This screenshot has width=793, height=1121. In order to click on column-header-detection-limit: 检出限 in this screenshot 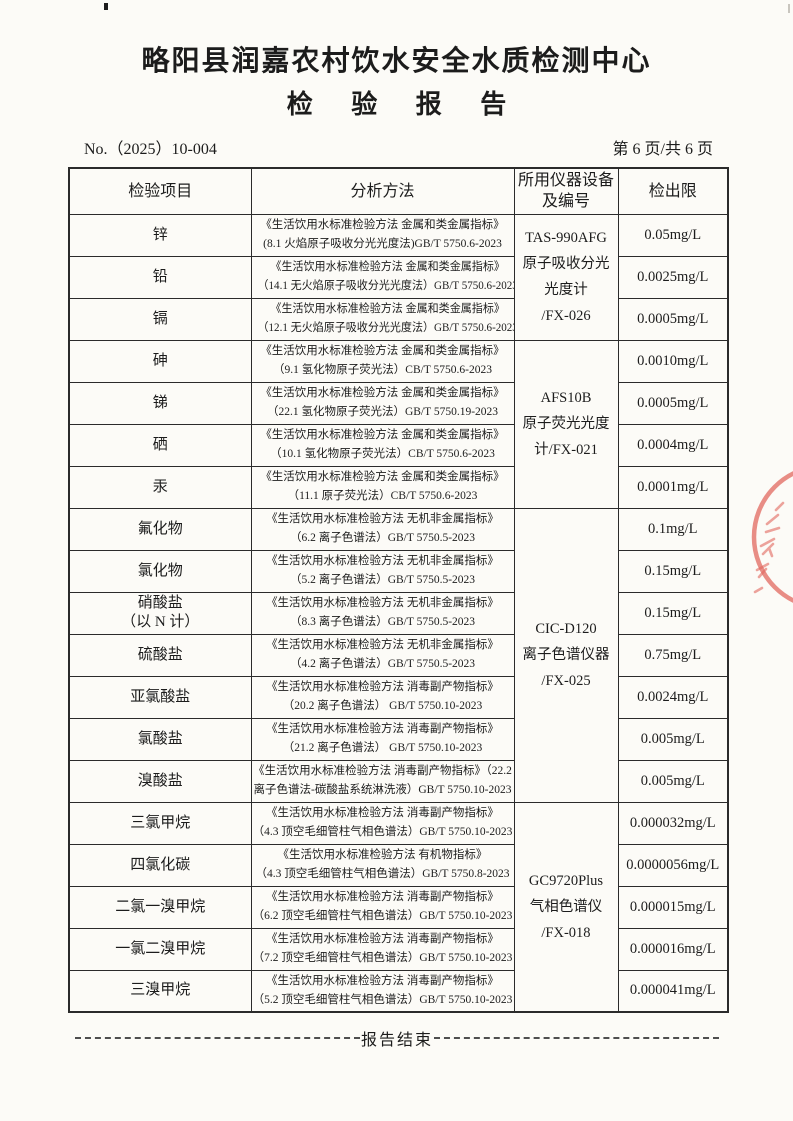, I will do `click(673, 191)`.